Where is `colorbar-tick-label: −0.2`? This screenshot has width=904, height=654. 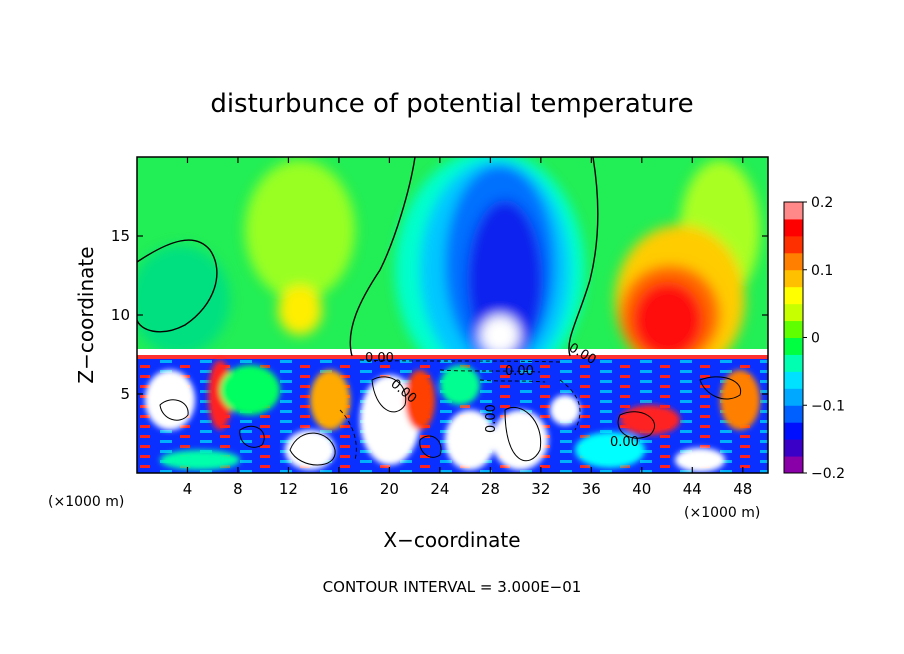 colorbar-tick-label: −0.2 is located at coordinates (828, 474).